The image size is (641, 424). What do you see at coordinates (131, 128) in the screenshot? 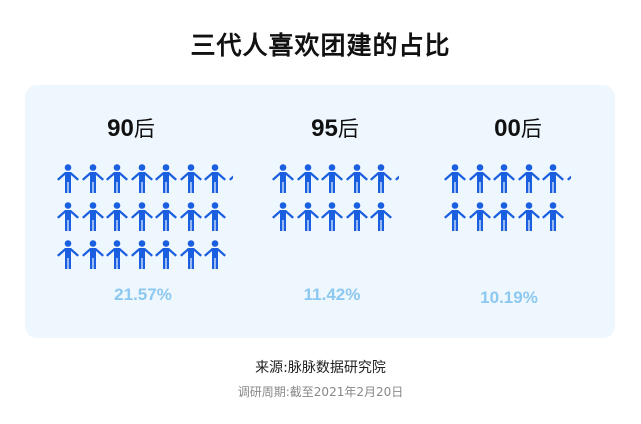
I see `category-label: 90后` at bounding box center [131, 128].